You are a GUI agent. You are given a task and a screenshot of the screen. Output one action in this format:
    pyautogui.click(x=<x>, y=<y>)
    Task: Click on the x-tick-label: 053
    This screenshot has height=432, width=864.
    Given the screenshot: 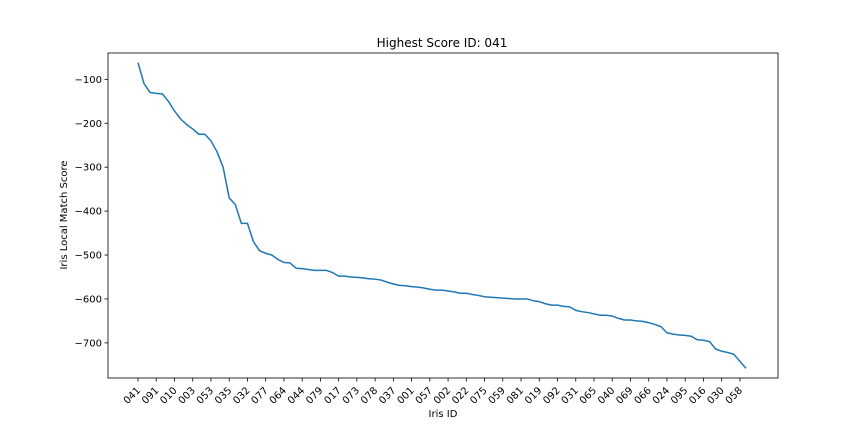 What is the action you would take?
    pyautogui.click(x=205, y=395)
    